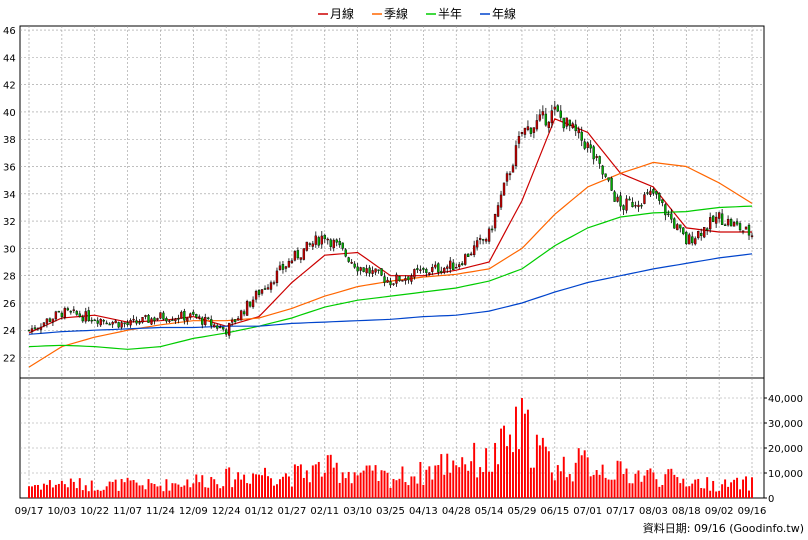  I want to click on chart-legend: 月線 季線 半年 年線, so click(417, 13).